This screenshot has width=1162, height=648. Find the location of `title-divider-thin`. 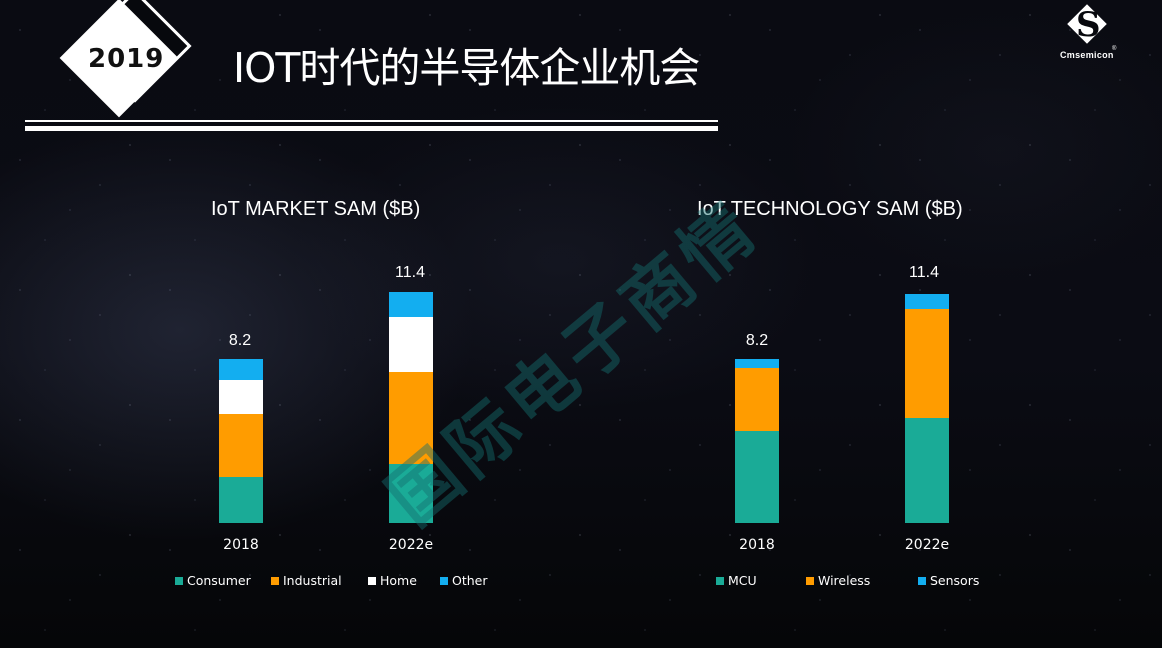

title-divider-thin is located at coordinates (371, 121).